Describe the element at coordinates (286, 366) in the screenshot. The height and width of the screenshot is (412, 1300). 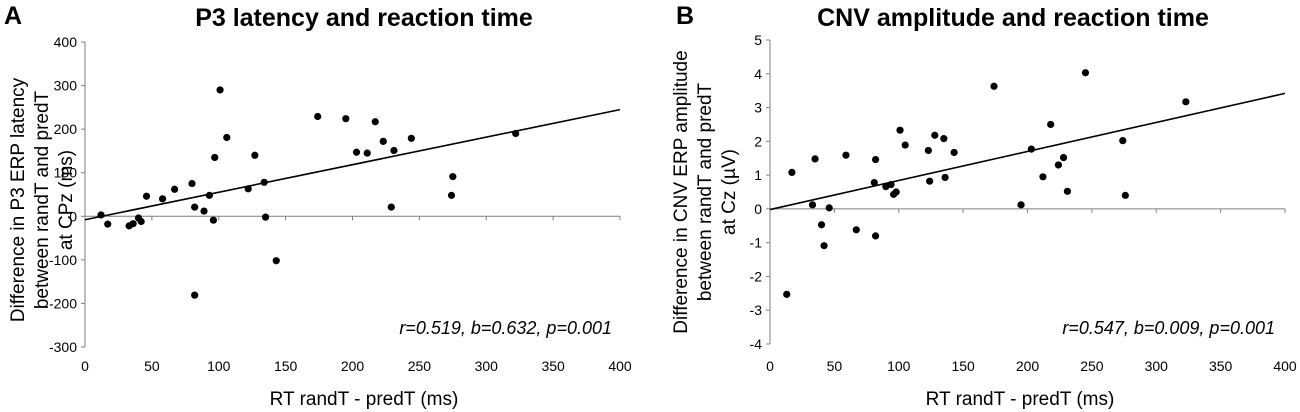
I see `panel-a-x-tick-label: 150` at that location.